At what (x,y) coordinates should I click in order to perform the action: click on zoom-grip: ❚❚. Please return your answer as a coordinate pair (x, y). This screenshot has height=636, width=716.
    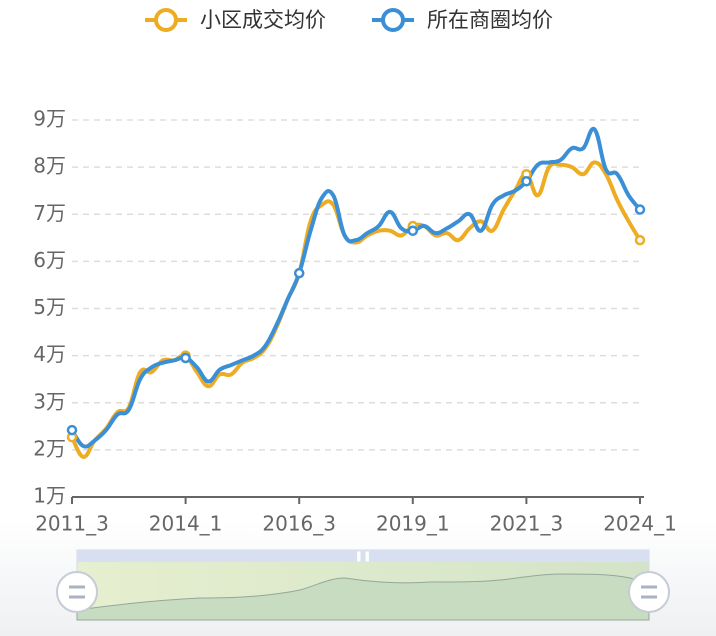
    Looking at the image, I should click on (363, 556).